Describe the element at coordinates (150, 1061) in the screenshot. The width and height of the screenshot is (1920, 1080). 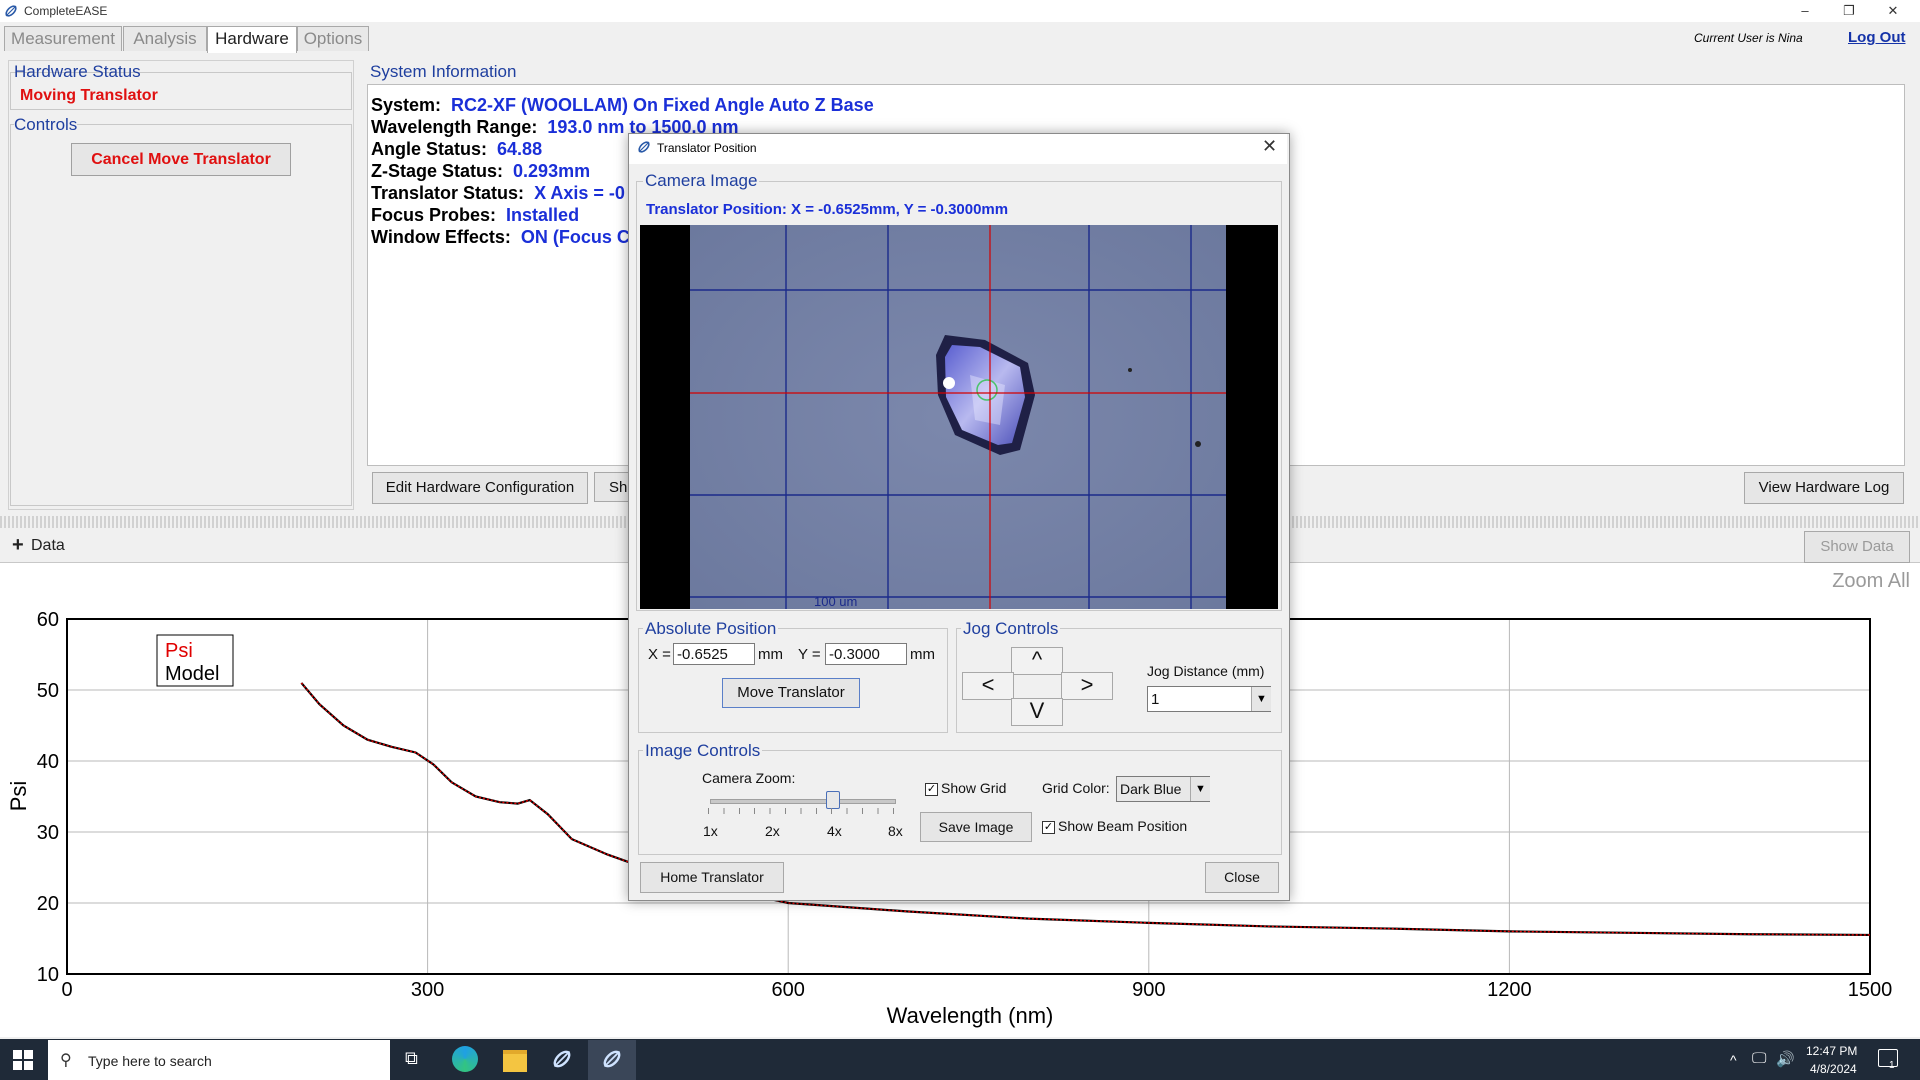
I see `taskbar-search-placeholder: Type here to search` at that location.